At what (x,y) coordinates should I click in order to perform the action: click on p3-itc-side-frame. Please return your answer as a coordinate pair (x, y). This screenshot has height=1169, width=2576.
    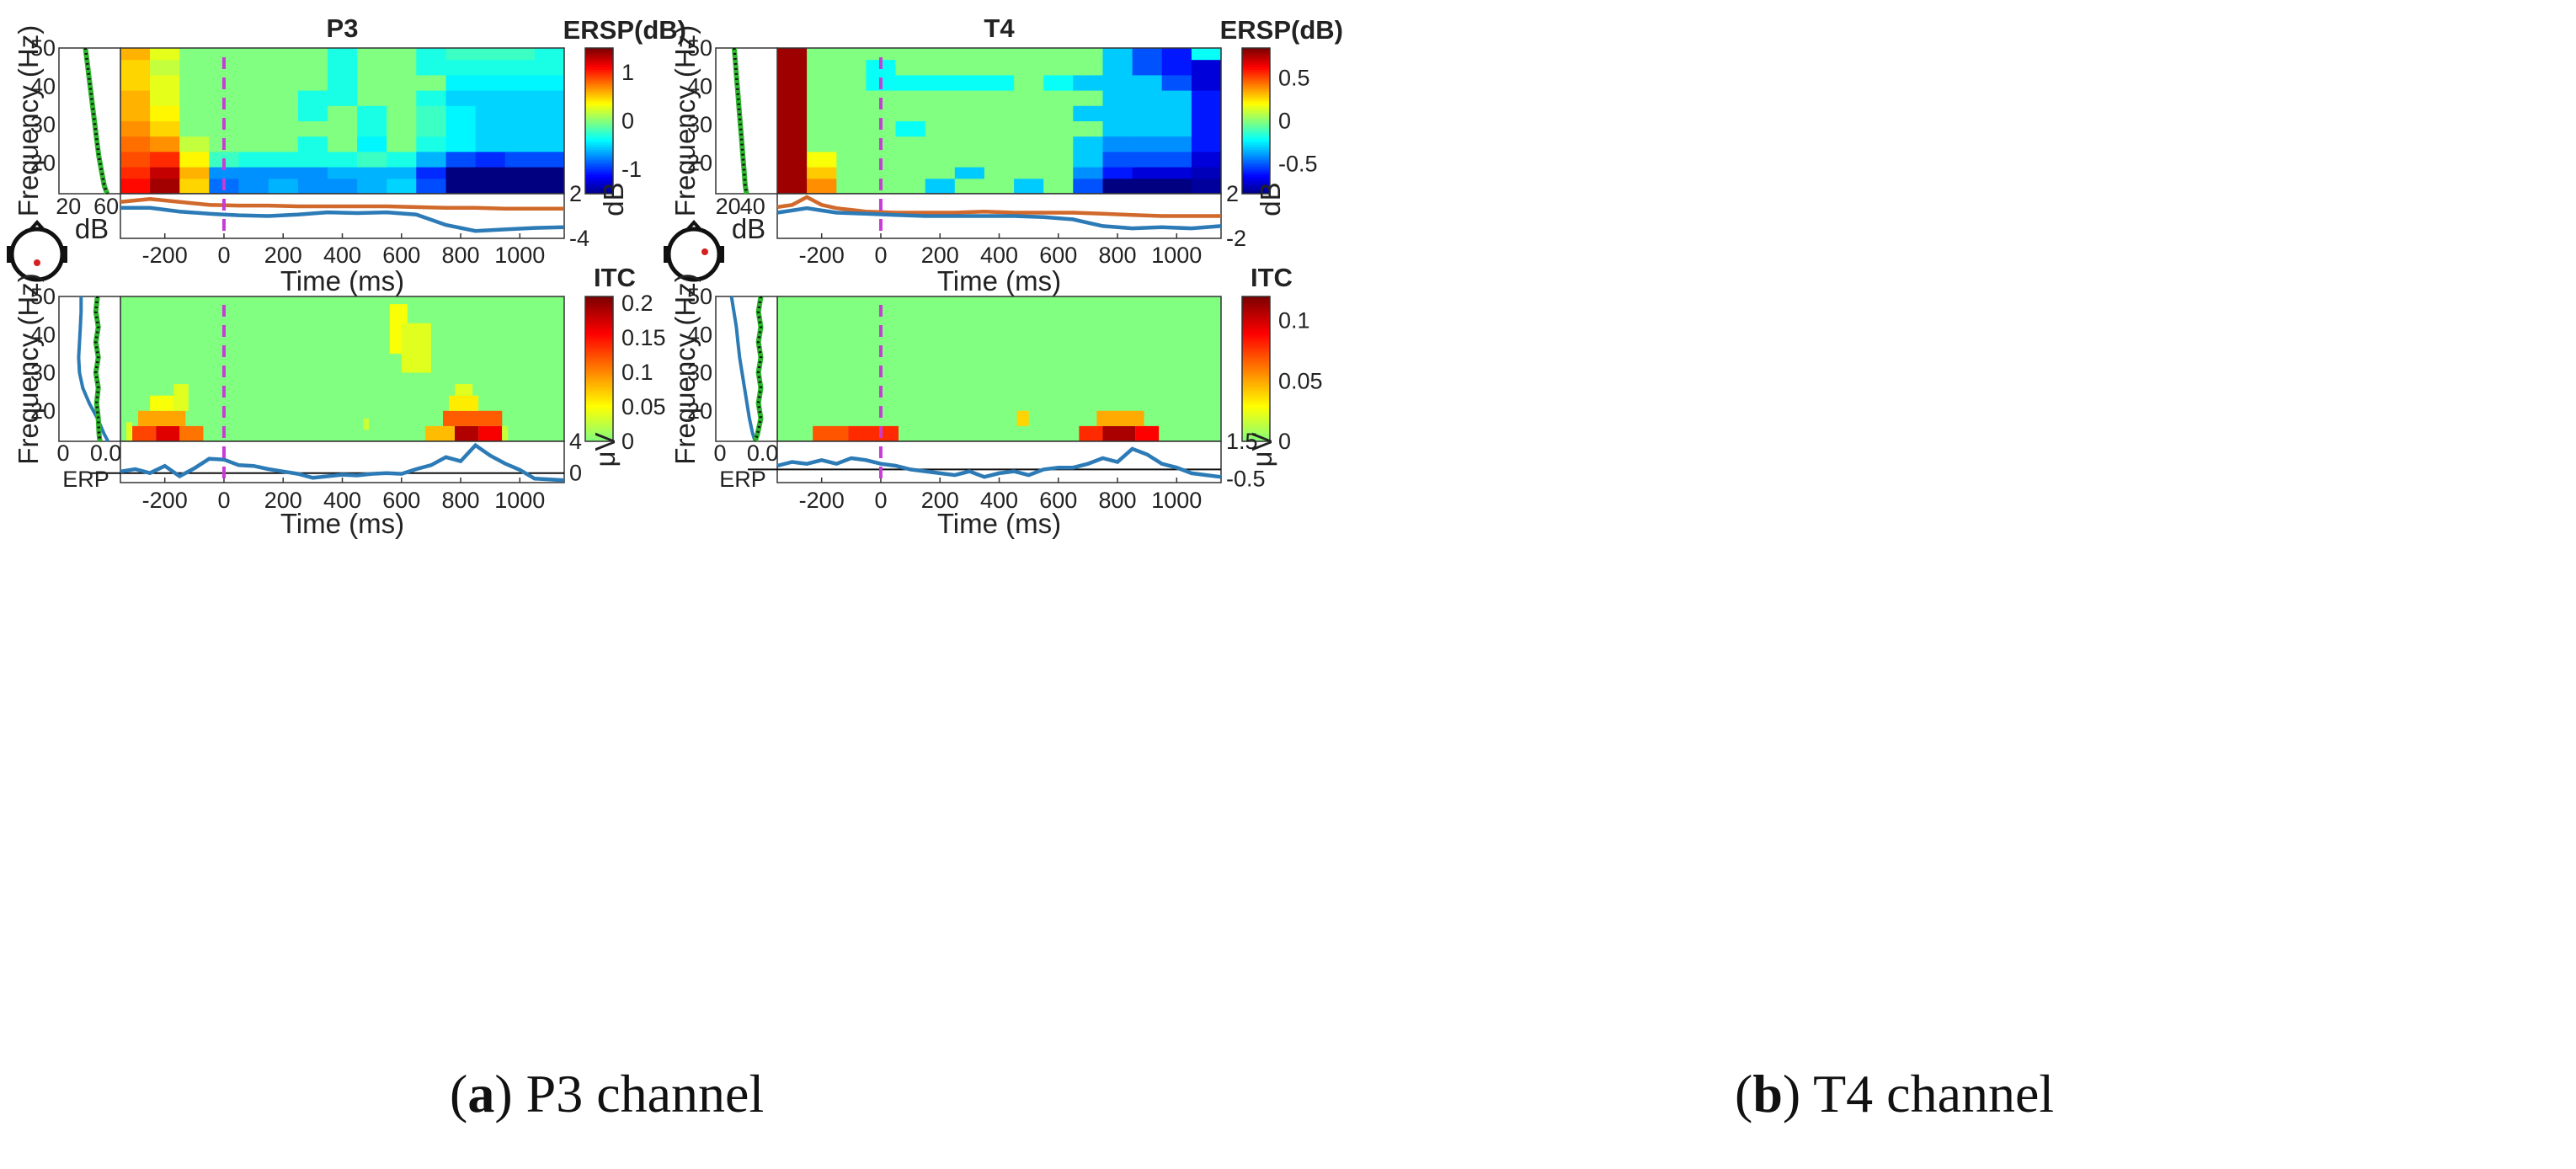
    Looking at the image, I should click on (89, 369).